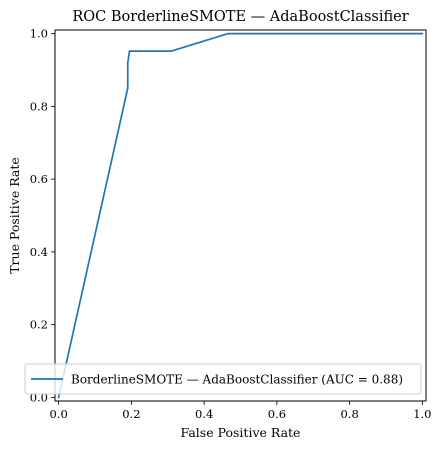 The image size is (440, 449). I want to click on y-tick-label: 1.0, so click(39, 34).